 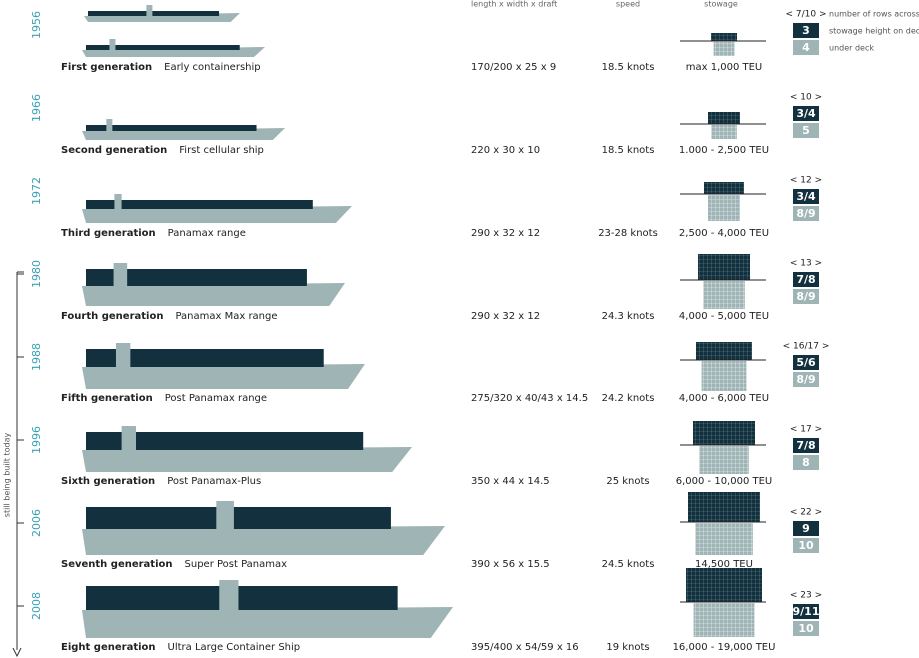 I want to click on on-deck-value: 5/6, so click(x=806, y=362).